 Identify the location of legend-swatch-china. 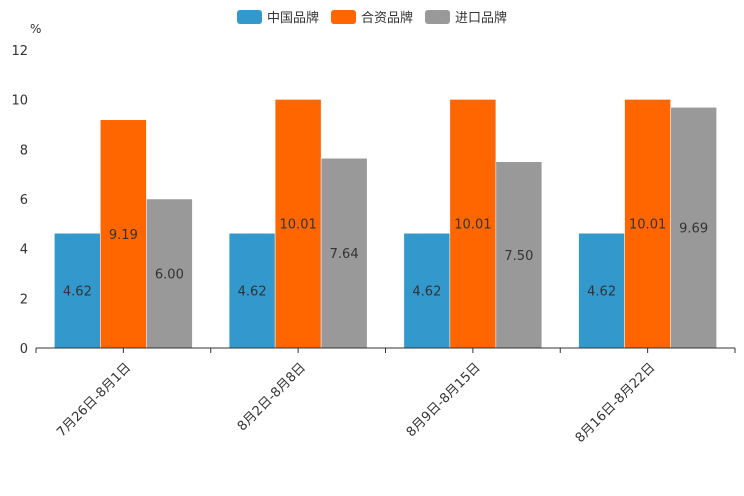
(249, 16).